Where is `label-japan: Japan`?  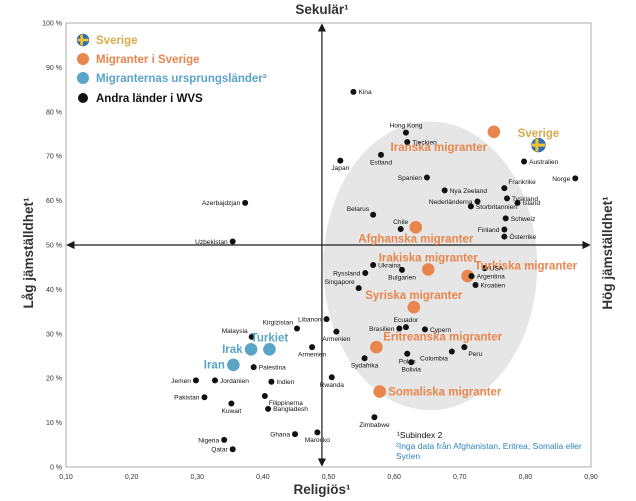 label-japan: Japan is located at coordinates (340, 168).